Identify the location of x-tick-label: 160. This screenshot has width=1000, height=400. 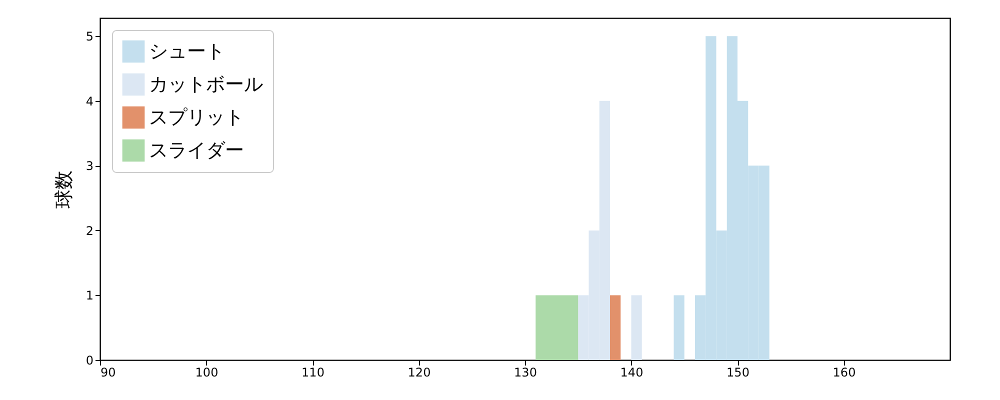
(844, 373).